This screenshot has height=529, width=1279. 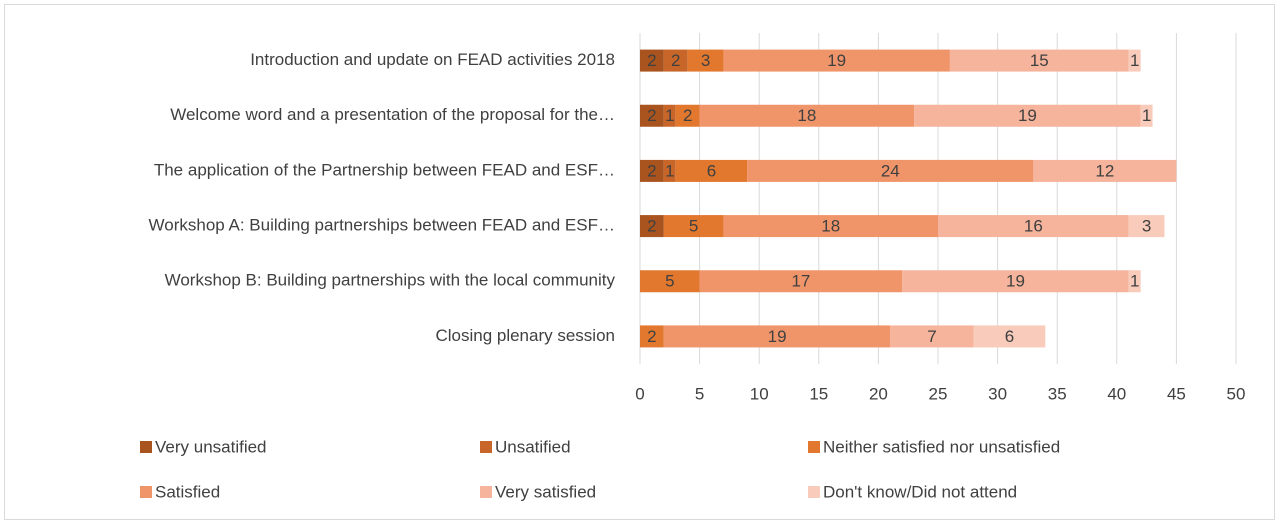 I want to click on x-tick-label: 10, so click(x=759, y=393).